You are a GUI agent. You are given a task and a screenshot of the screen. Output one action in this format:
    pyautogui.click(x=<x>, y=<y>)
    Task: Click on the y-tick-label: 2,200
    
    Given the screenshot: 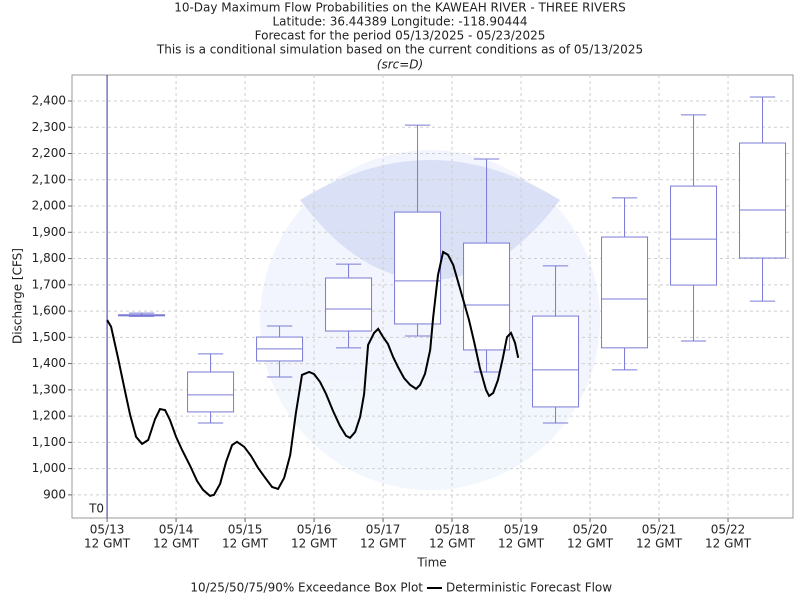 What is the action you would take?
    pyautogui.click(x=49, y=153)
    